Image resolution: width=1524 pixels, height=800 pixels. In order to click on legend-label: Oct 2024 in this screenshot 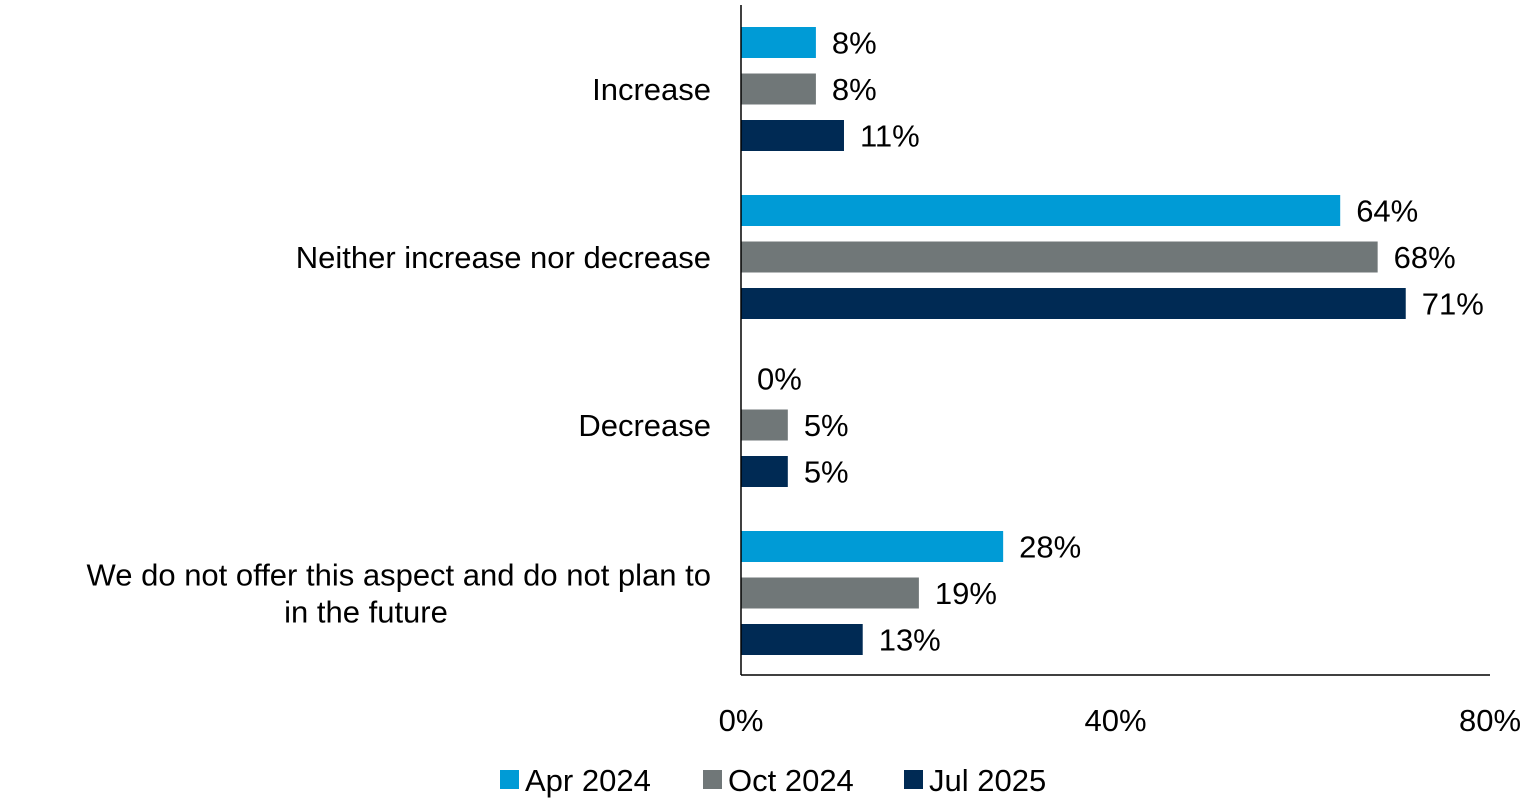, I will do `click(791, 780)`.